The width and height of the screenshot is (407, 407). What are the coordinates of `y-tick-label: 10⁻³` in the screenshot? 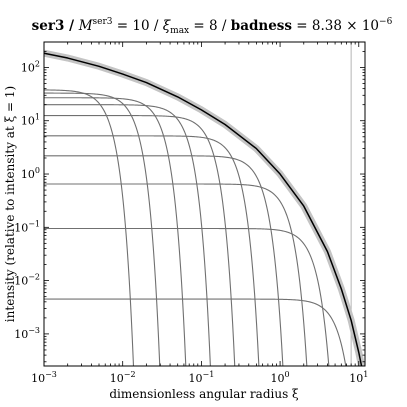 It's located at (27, 333).